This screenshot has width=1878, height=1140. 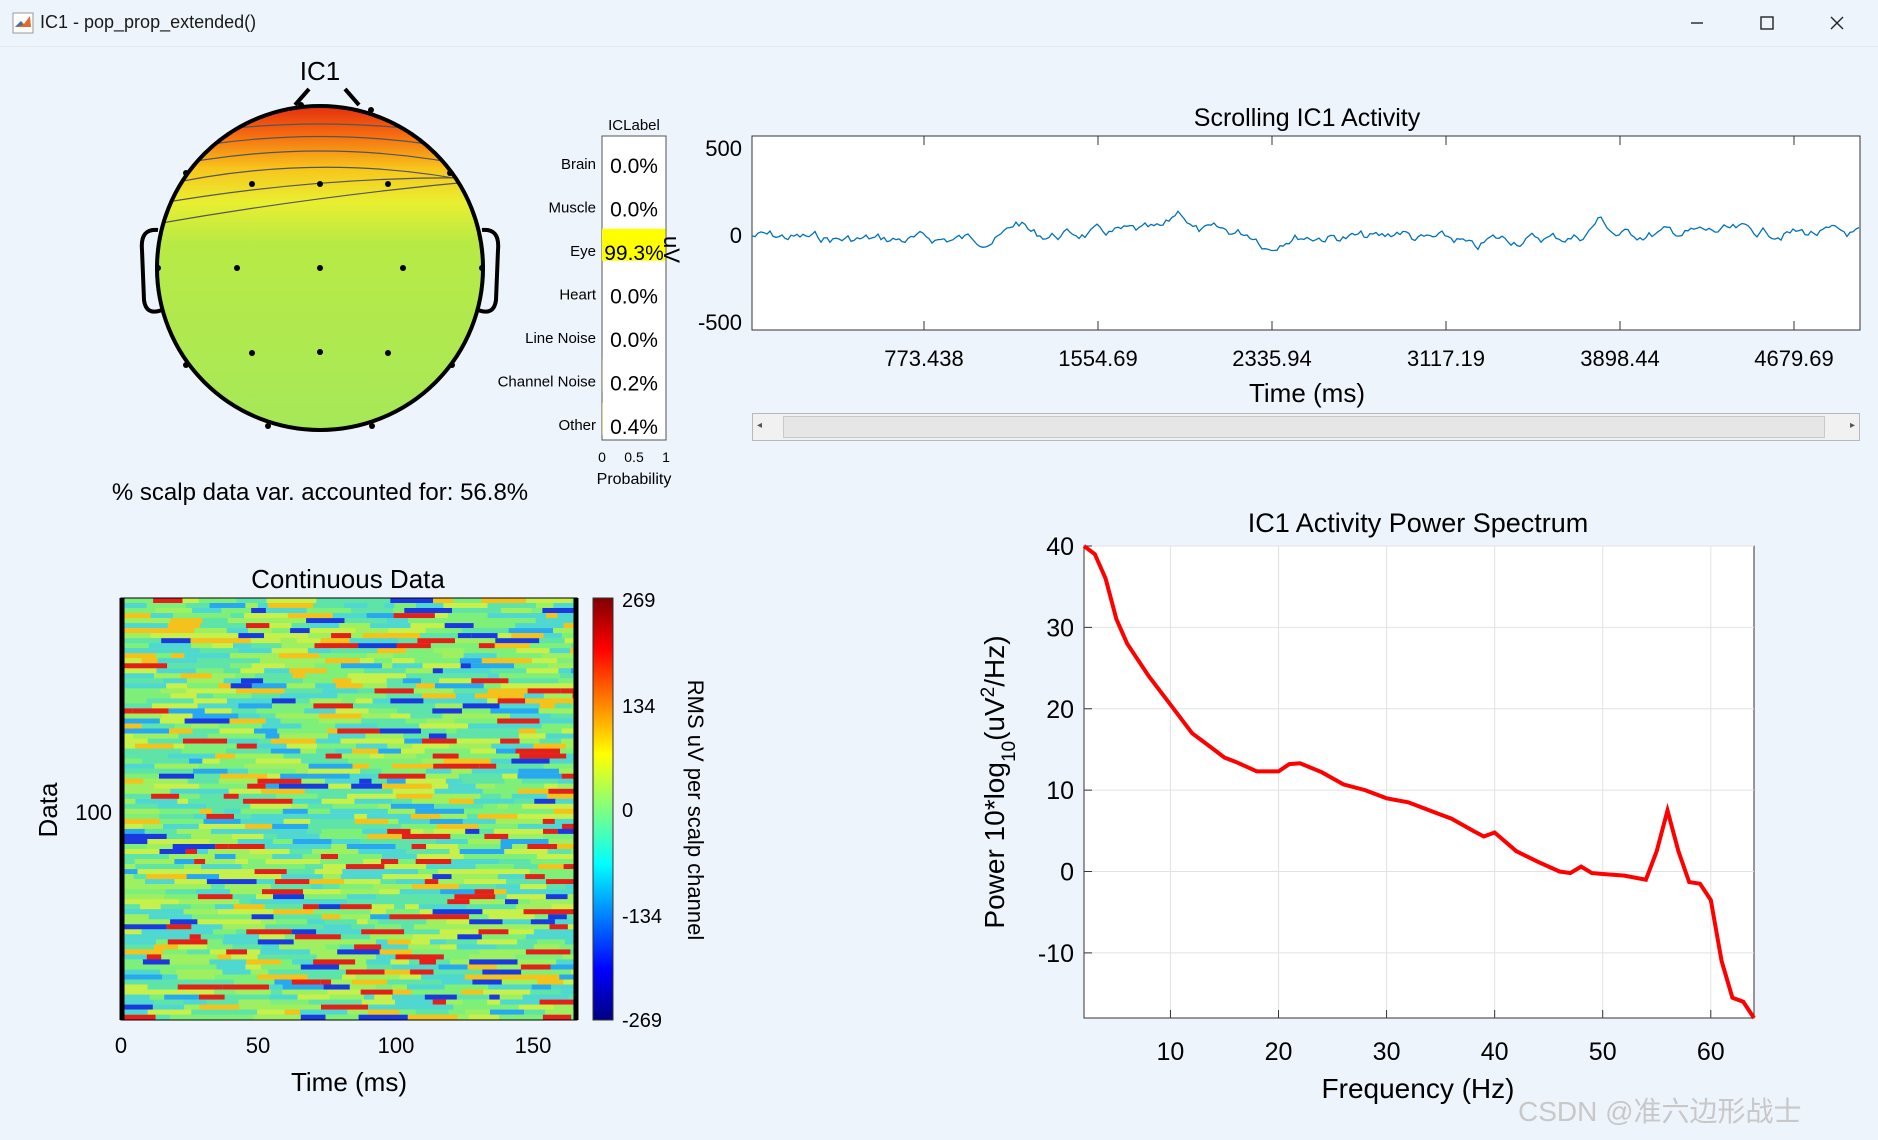 I want to click on iclabel-xticks: 0 0.5 1, so click(x=634, y=457).